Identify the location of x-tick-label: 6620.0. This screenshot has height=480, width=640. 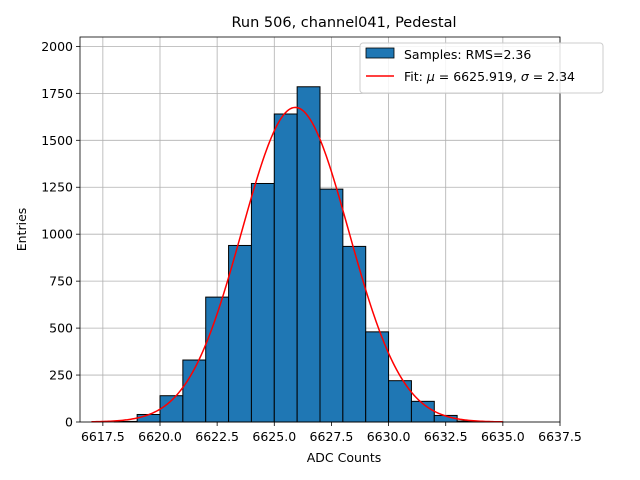
(160, 436).